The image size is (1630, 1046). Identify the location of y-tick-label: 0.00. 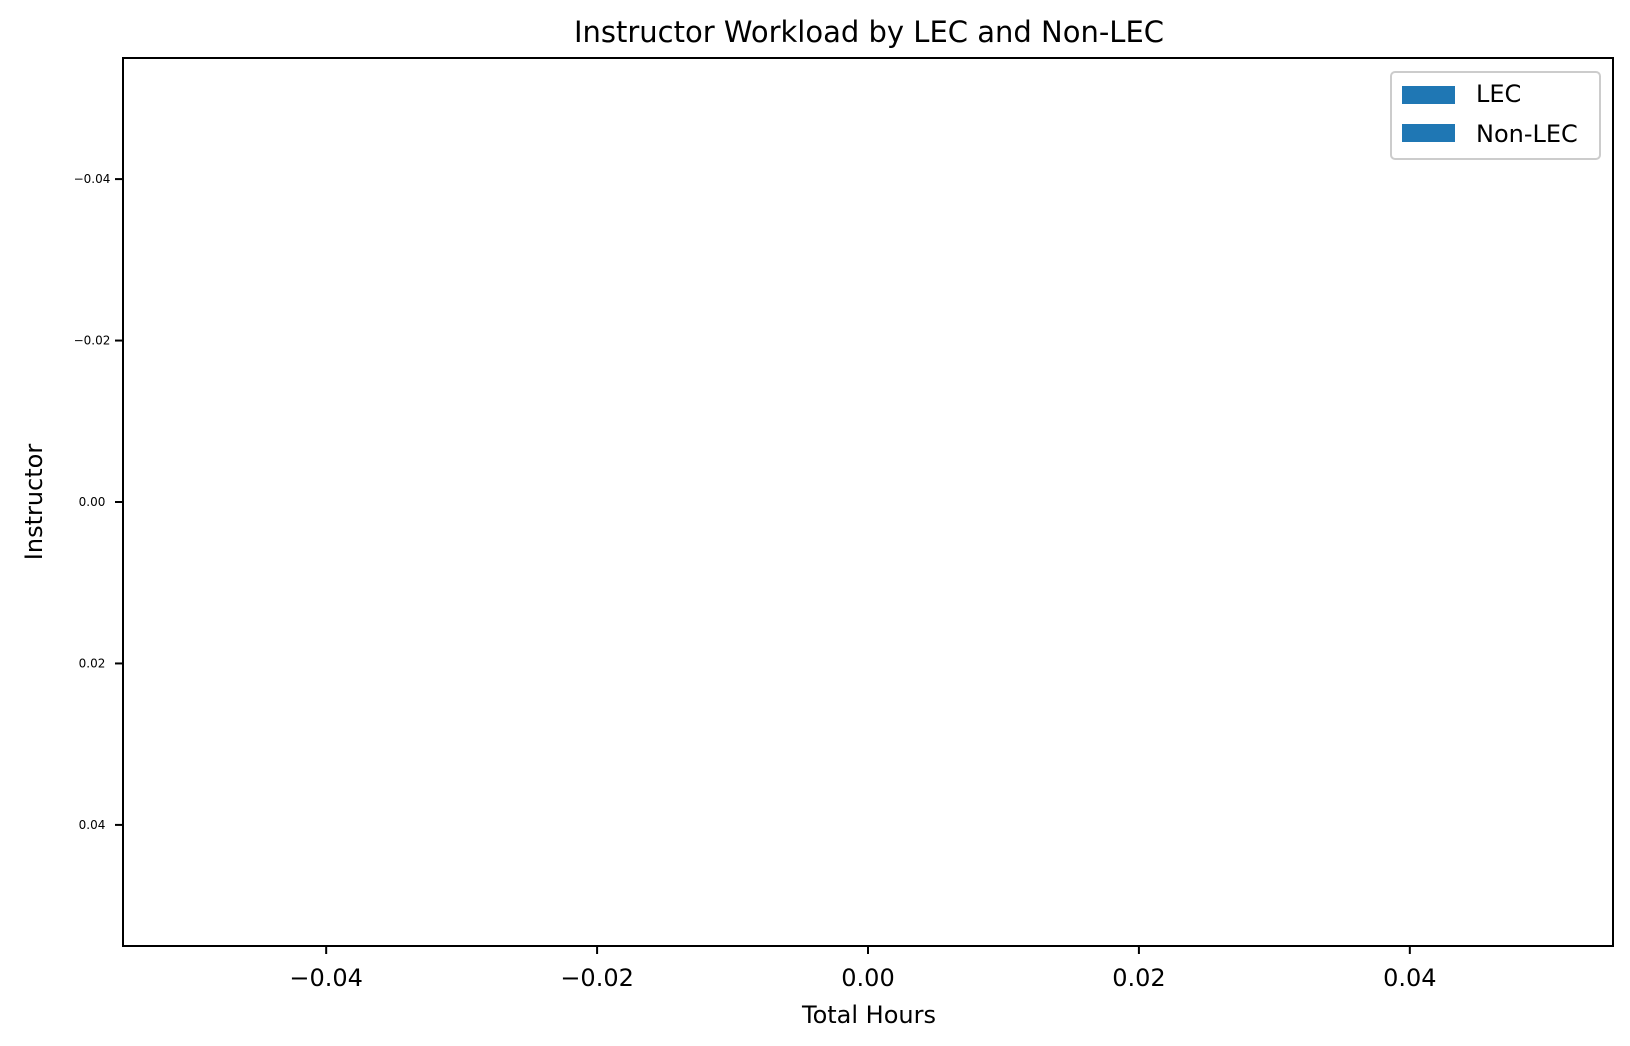
(92, 502).